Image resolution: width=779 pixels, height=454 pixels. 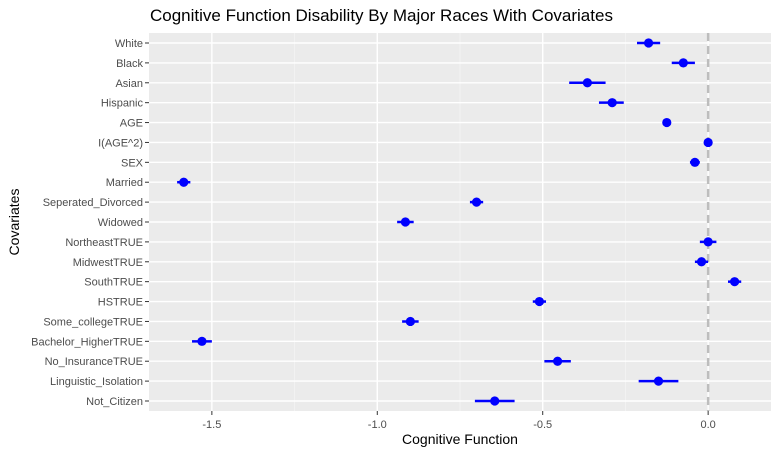 I want to click on y-tick-label: MidwestTRUE, so click(x=108, y=263).